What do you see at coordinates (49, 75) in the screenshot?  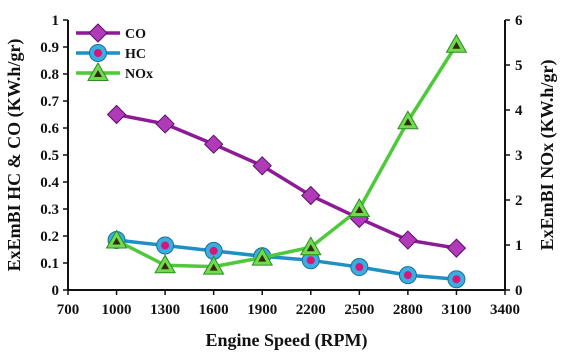 I see `y-left-tick-label: 0.8` at bounding box center [49, 75].